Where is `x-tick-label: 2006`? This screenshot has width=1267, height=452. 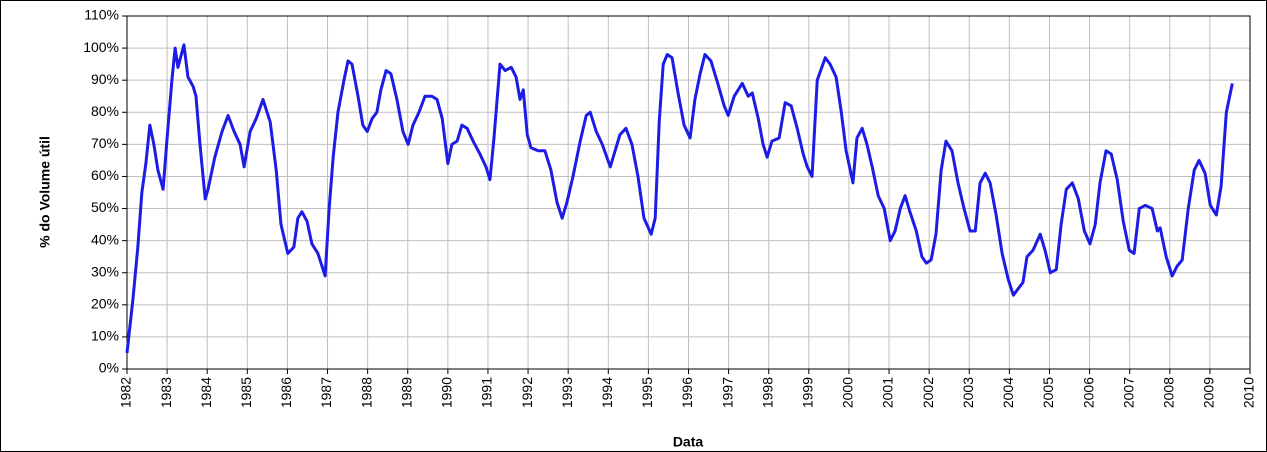
x-tick-label: 2006 is located at coordinates (1088, 392).